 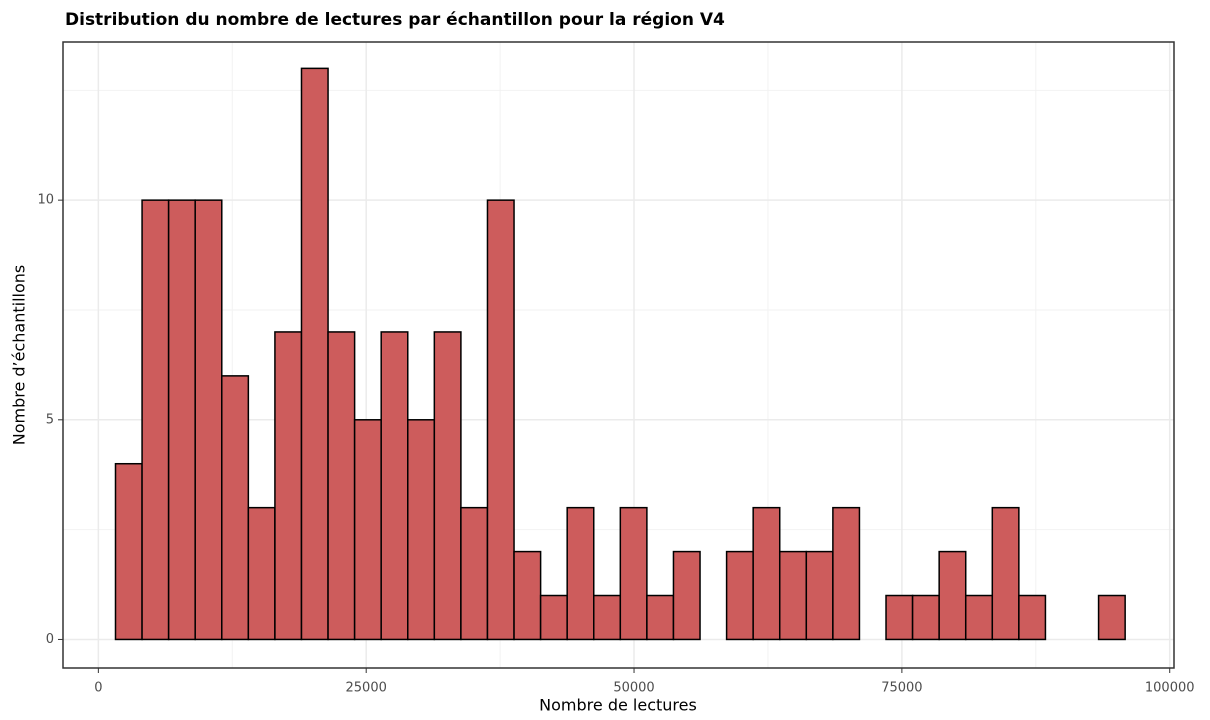 What do you see at coordinates (45, 200) in the screenshot?
I see `y-tick-label: 10` at bounding box center [45, 200].